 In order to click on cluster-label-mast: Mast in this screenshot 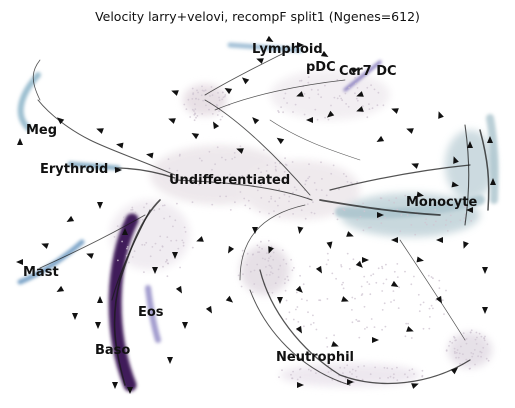, I will do `click(41, 272)`.